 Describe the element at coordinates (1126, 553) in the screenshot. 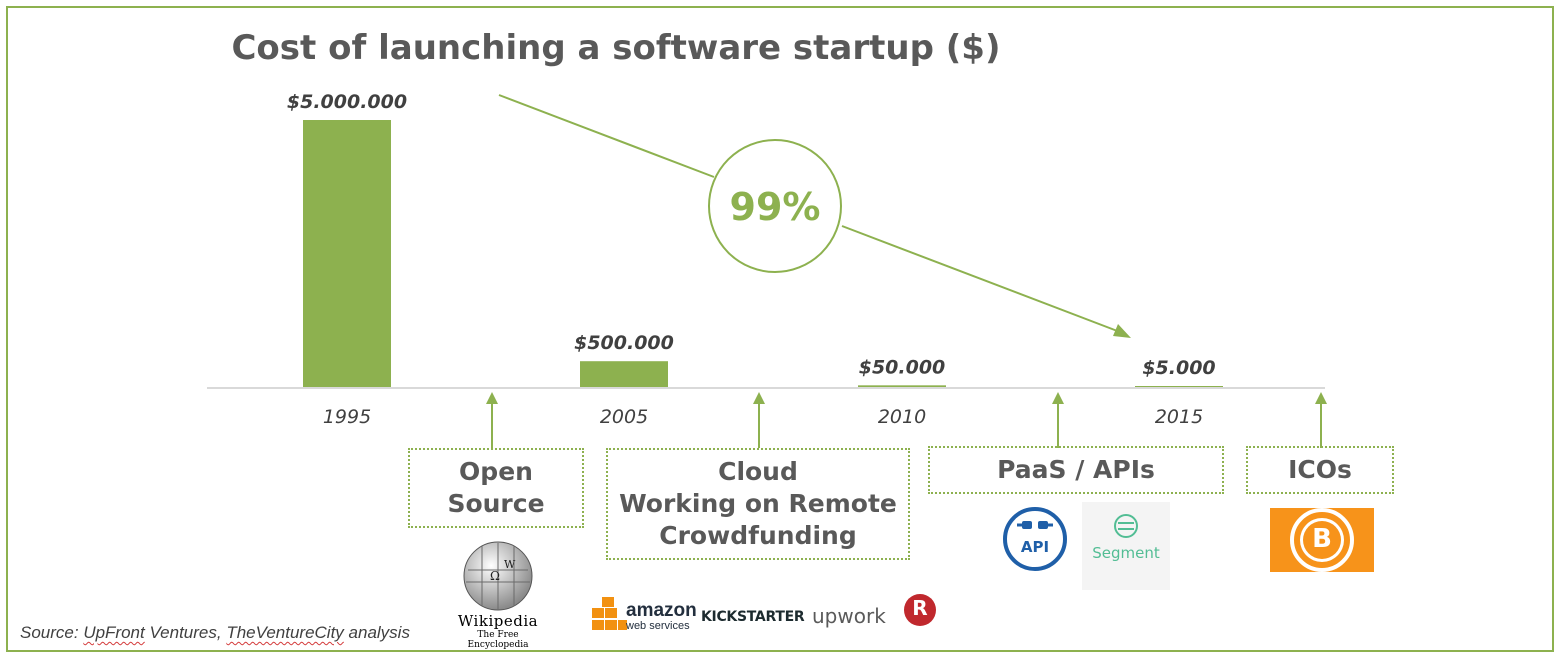

I see `segment-label: Segment` at that location.